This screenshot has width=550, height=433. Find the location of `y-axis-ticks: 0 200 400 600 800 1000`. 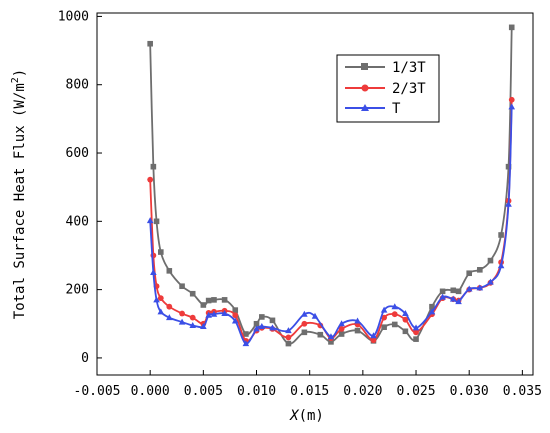

y-axis-ticks: 0 200 400 600 800 1000 is located at coordinates (80, 187).